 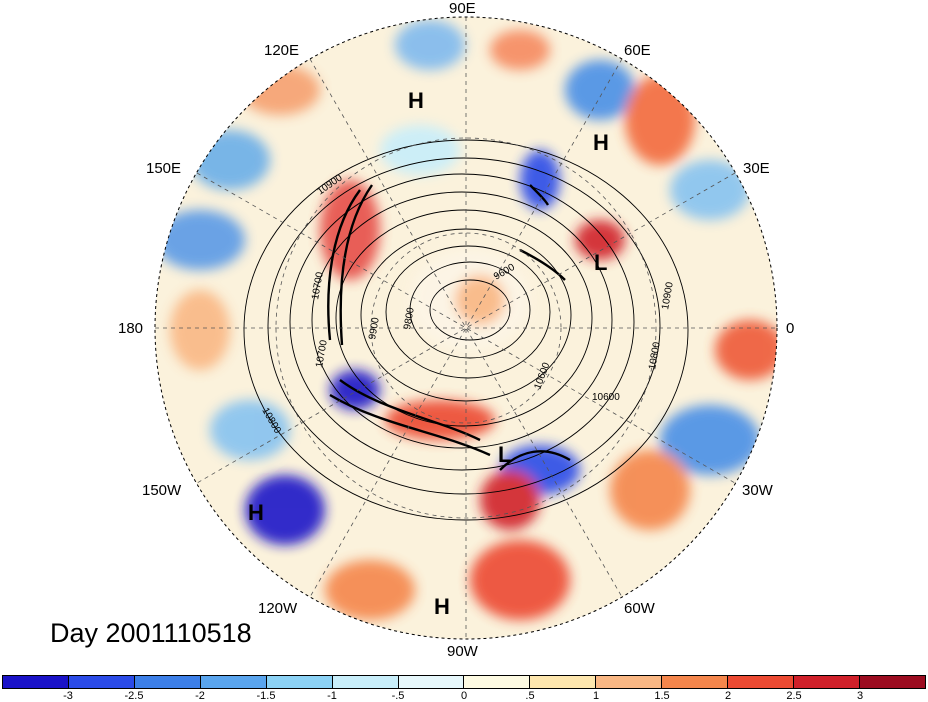 I want to click on date-title: Day 2001110518, so click(x=151, y=633).